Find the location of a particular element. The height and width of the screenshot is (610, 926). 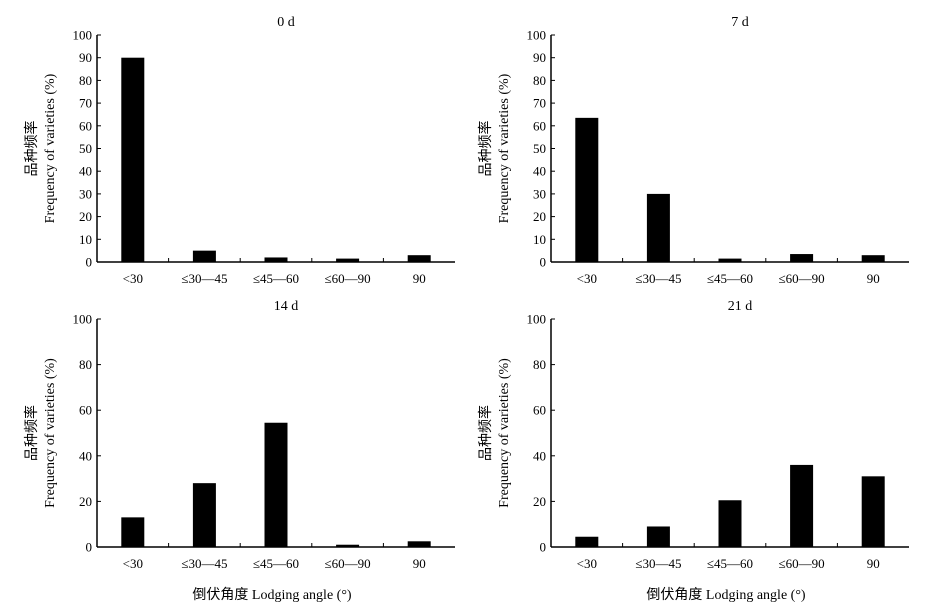

chart-title: 7 d is located at coordinates (740, 22).